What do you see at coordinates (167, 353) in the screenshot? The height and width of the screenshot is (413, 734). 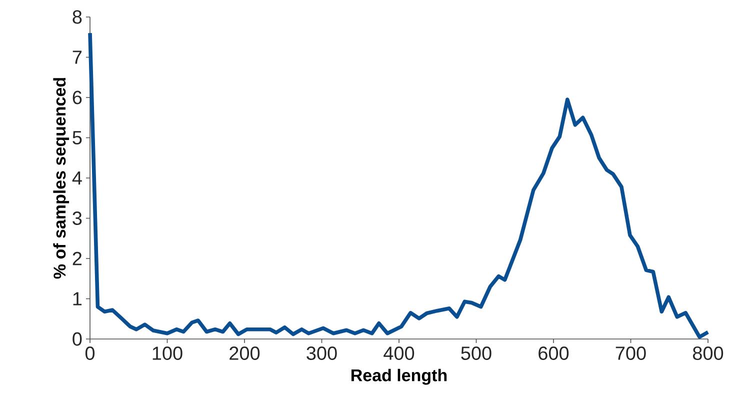 I see `x-tick-label: 100` at bounding box center [167, 353].